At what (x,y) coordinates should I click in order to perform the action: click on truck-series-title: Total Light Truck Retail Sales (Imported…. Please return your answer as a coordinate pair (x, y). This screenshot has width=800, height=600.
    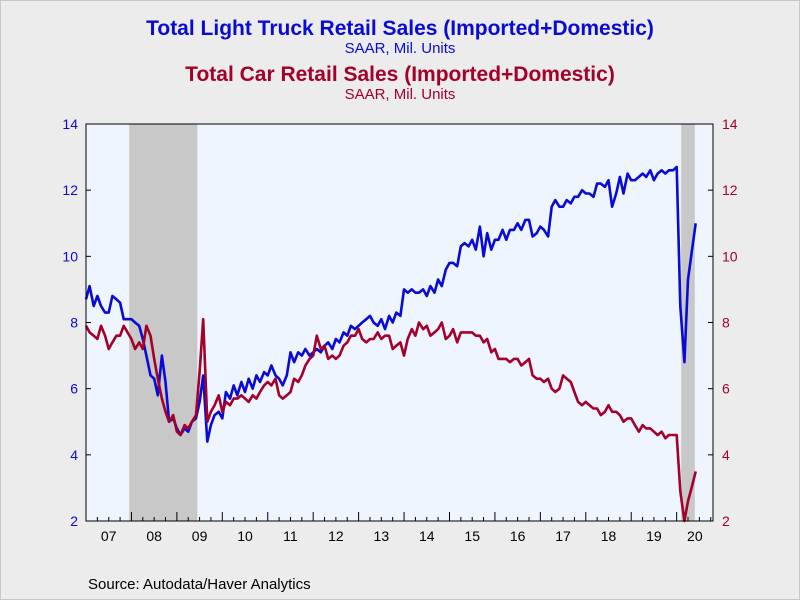
    Looking at the image, I should click on (400, 28).